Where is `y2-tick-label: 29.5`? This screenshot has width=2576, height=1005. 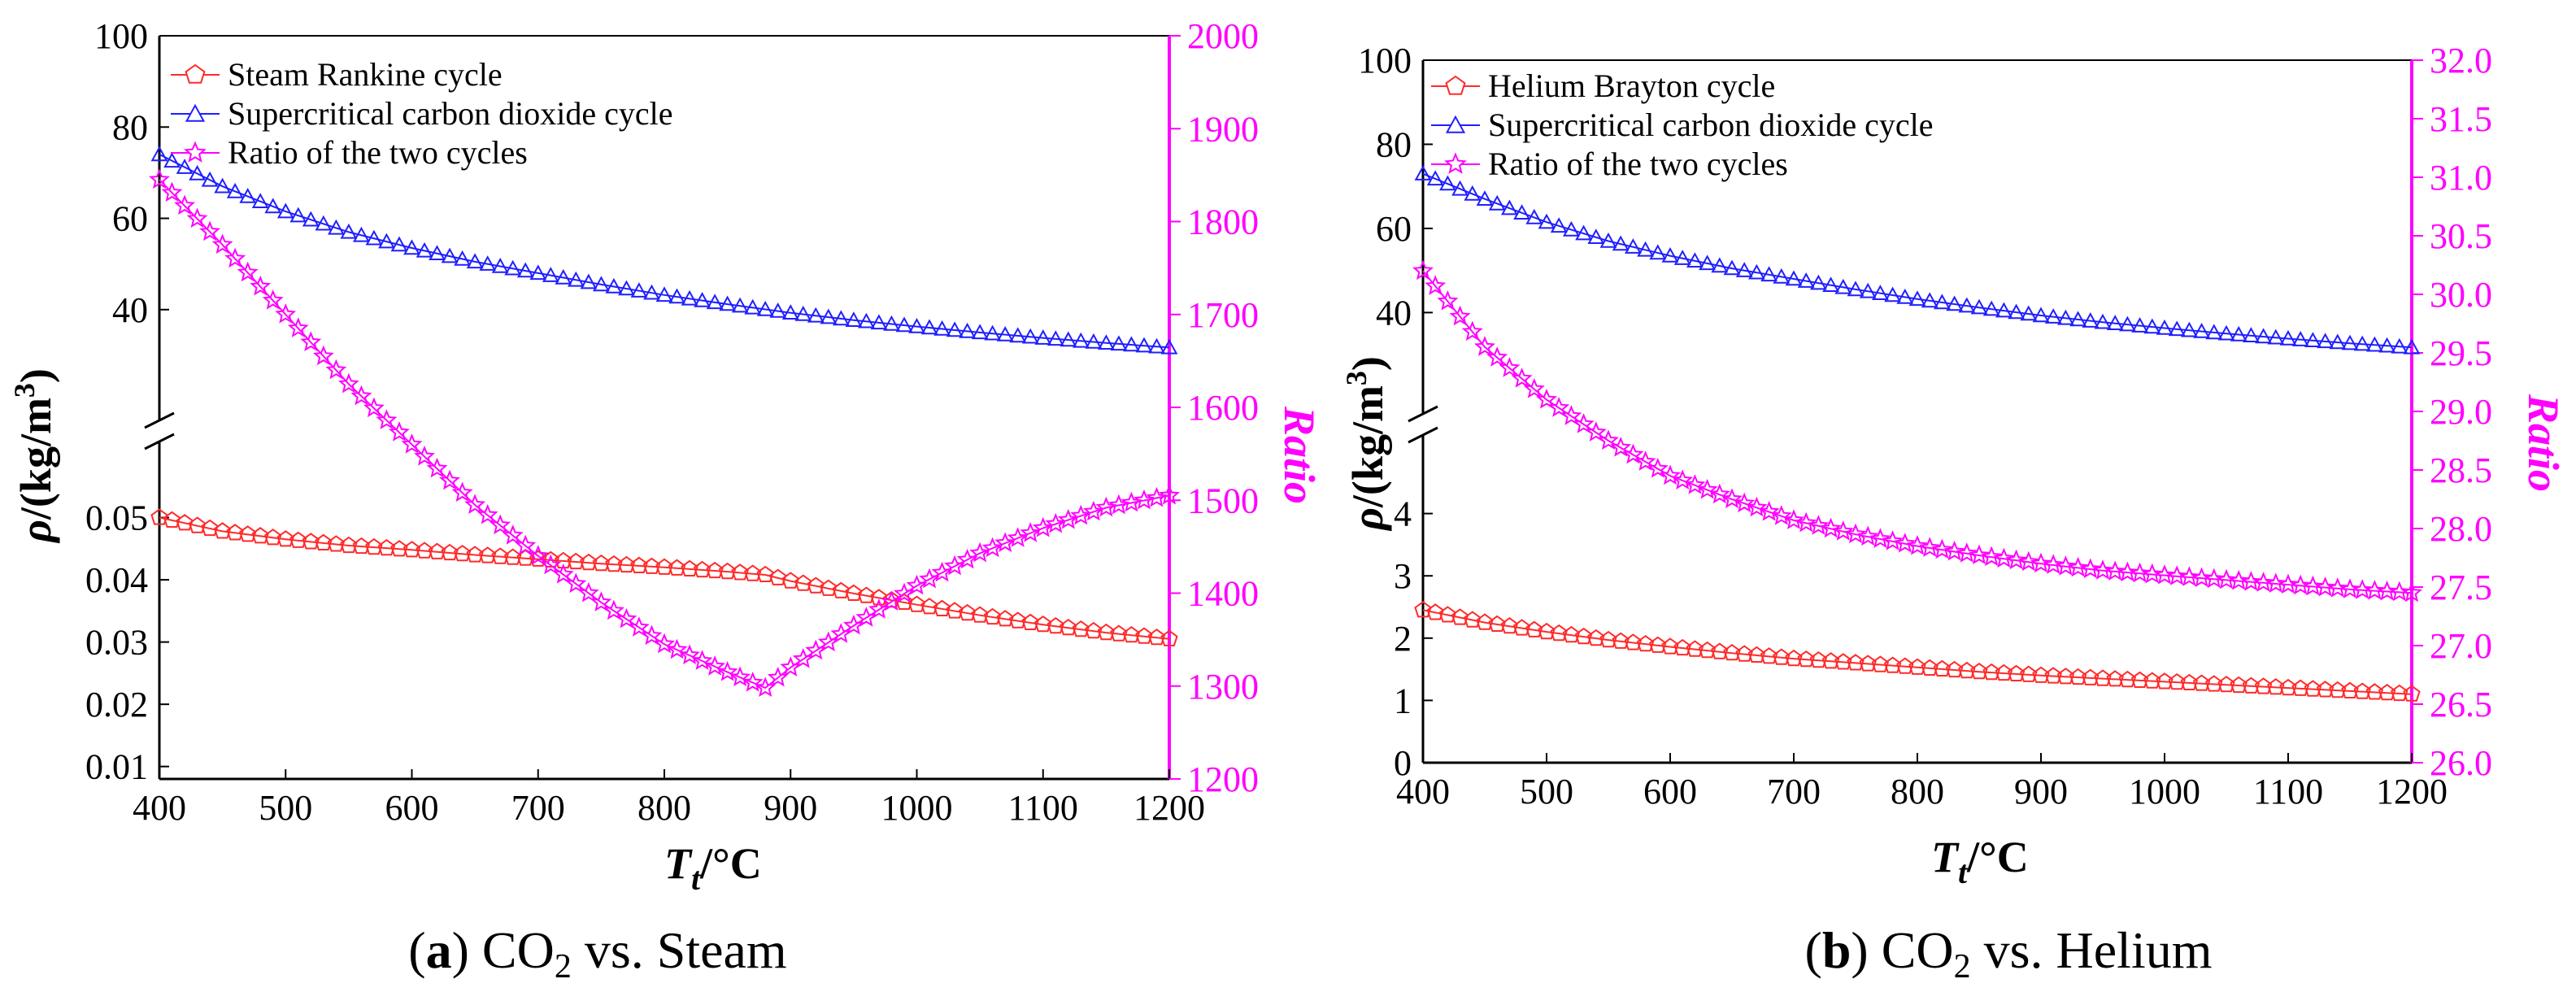
y2-tick-label: 29.5 is located at coordinates (2461, 353).